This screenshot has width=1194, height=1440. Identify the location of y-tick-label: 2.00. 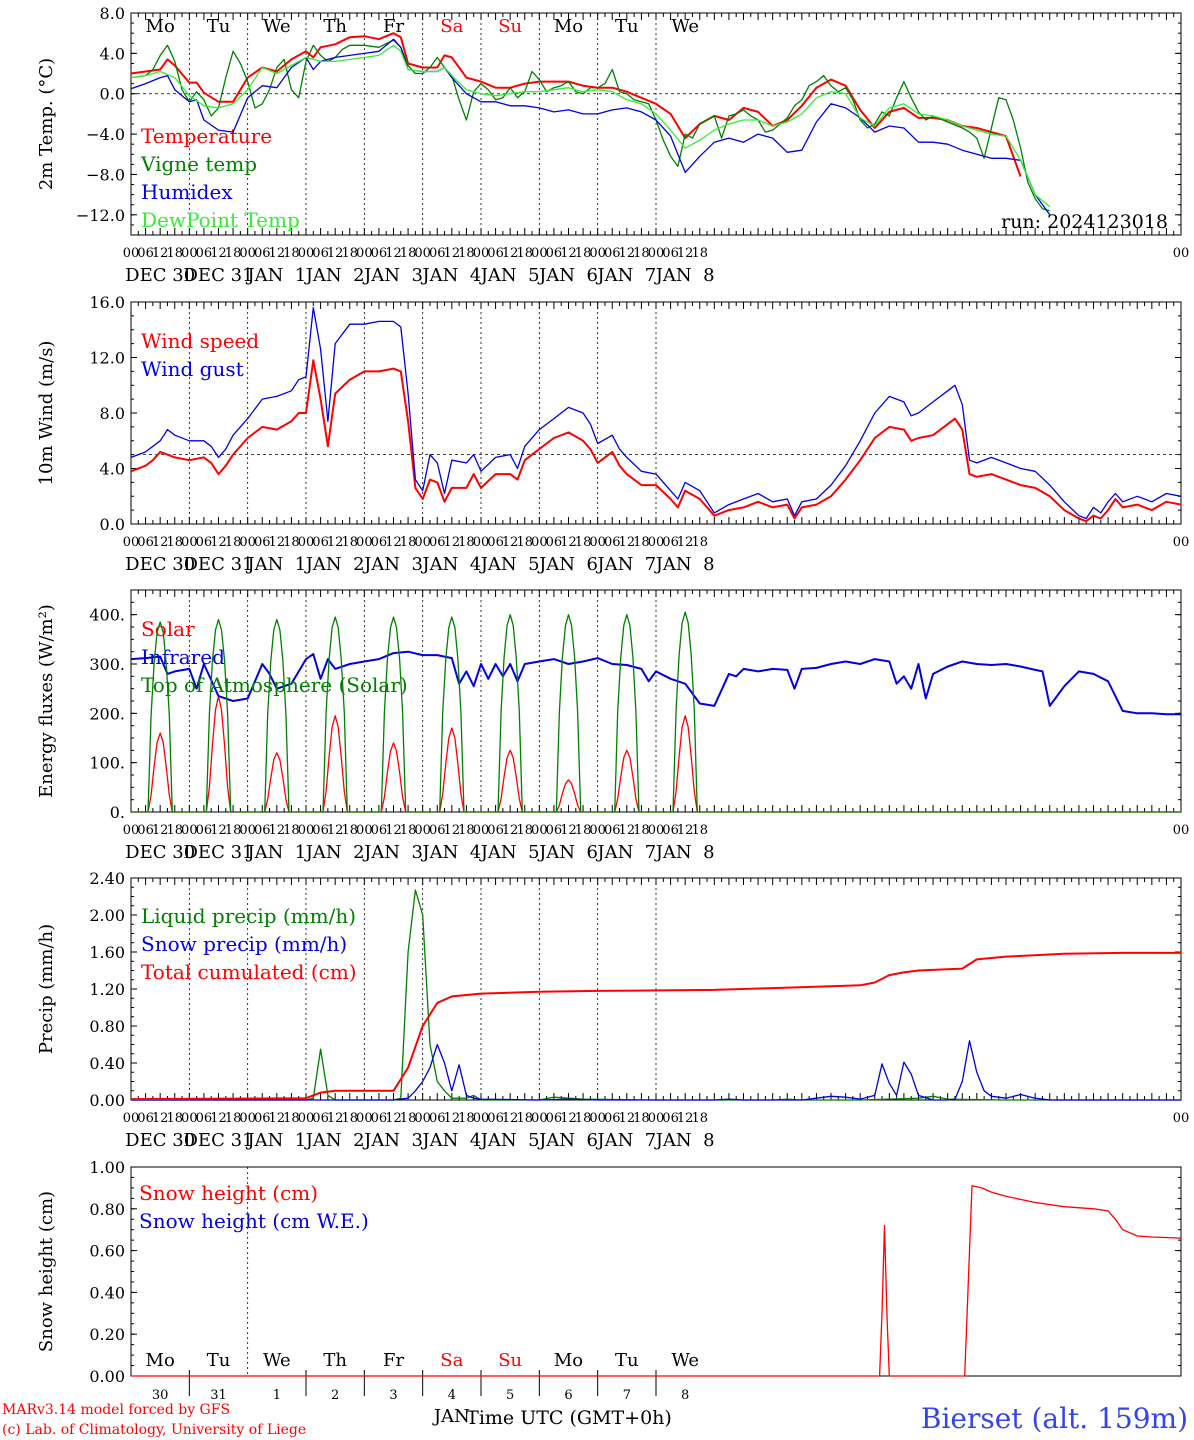
(107, 915).